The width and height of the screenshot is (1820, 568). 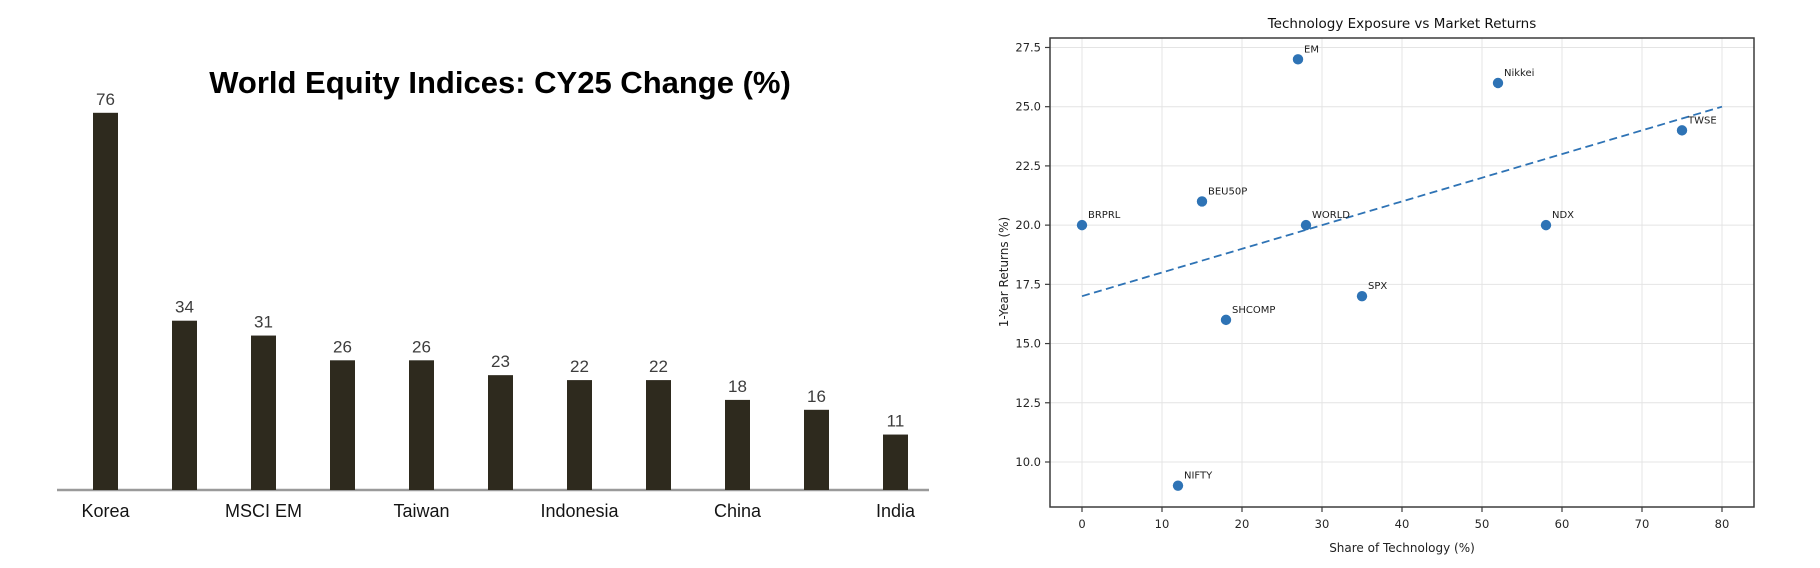 I want to click on y-tick-label: 27.5, so click(x=1028, y=47).